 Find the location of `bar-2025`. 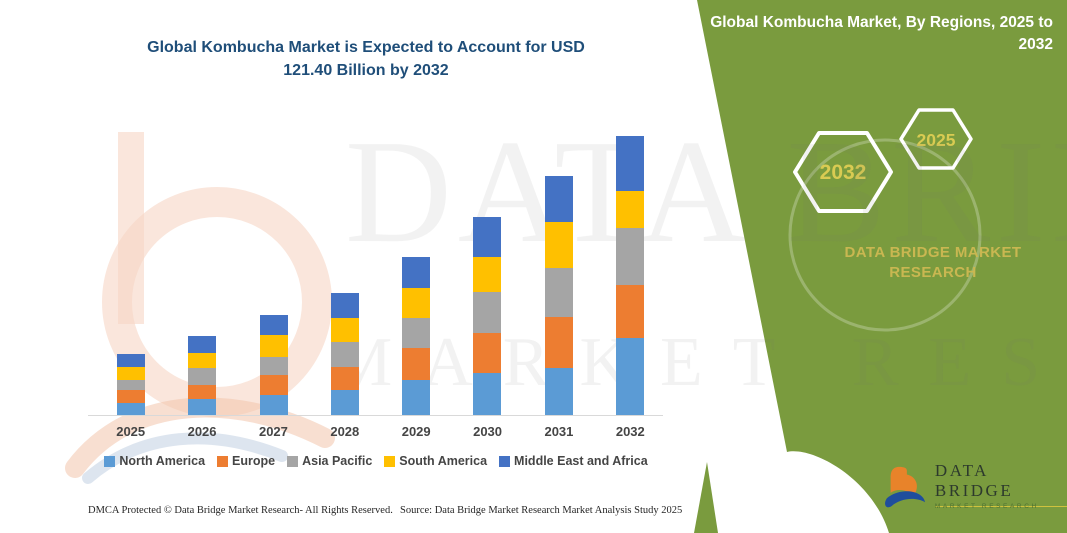

bar-2025 is located at coordinates (131, 384).